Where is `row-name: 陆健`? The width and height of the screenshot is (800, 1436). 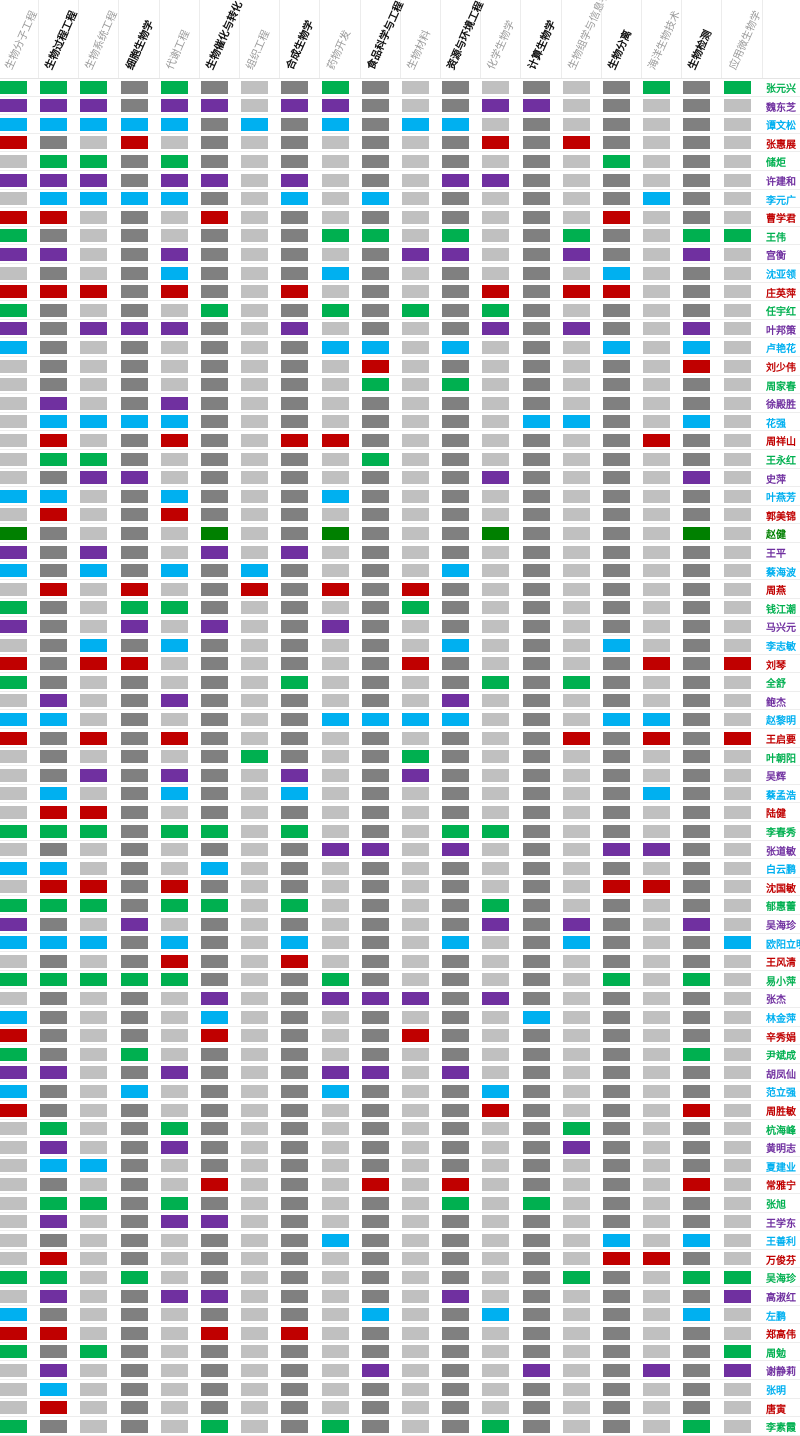
row-name: 陆健 is located at coordinates (776, 815).